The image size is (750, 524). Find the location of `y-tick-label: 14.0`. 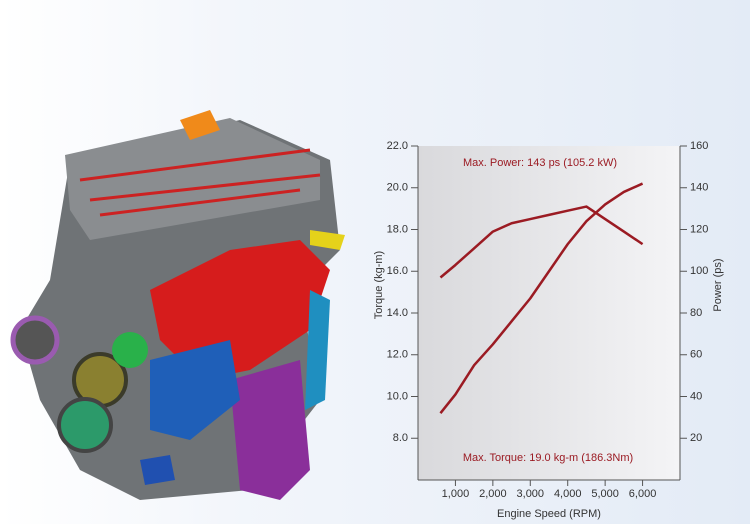

y-tick-label: 14.0 is located at coordinates (397, 313).